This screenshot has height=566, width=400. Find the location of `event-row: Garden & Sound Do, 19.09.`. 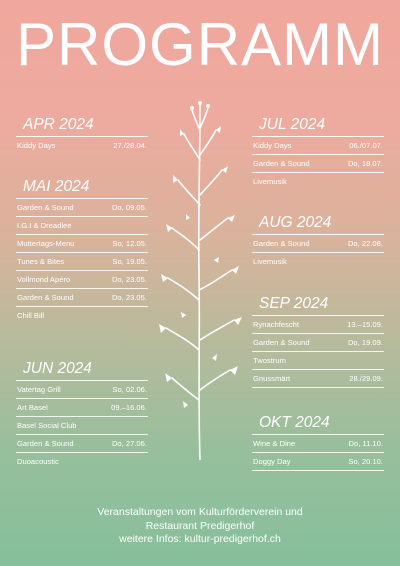

event-row: Garden & Sound Do, 19.09. is located at coordinates (318, 343).